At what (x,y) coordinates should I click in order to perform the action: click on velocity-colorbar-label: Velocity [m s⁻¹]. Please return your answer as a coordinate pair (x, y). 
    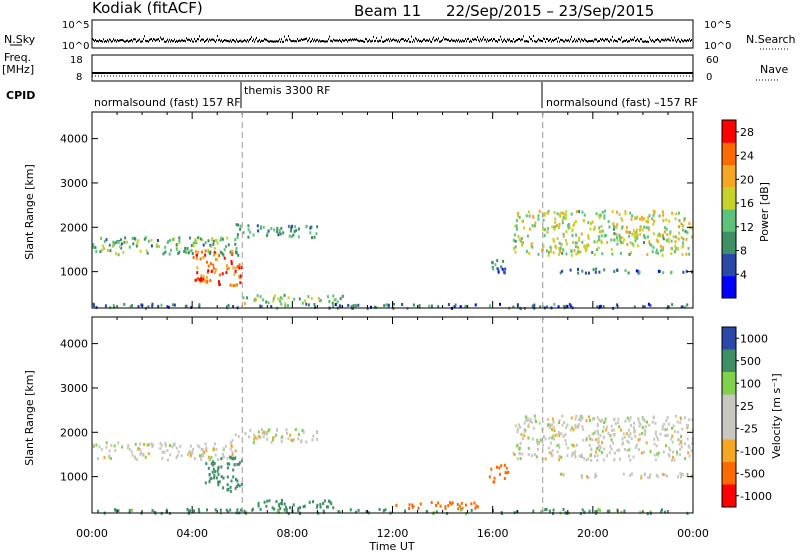
    Looking at the image, I should click on (776, 415).